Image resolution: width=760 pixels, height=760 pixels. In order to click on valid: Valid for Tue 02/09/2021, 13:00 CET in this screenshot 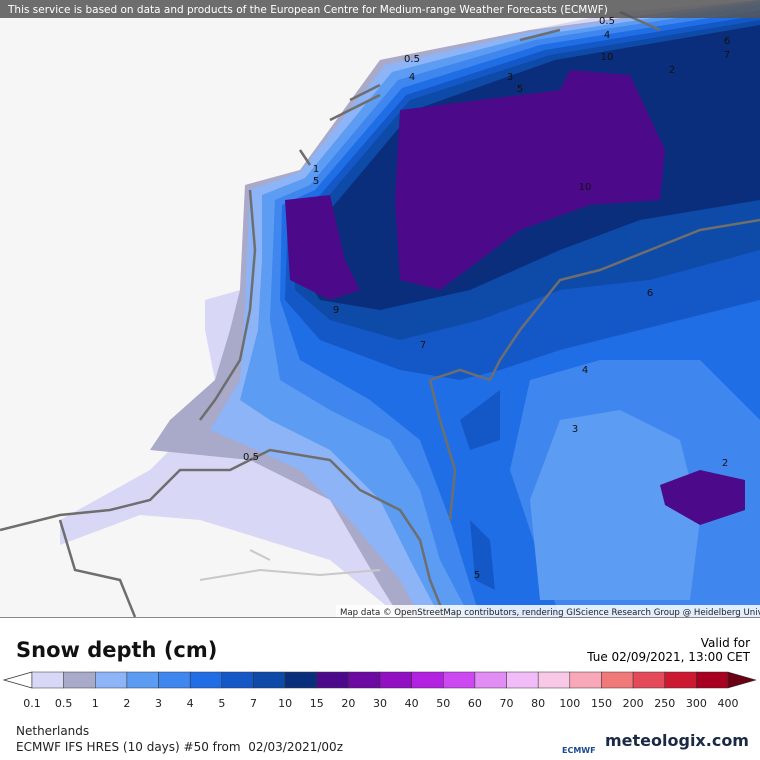, I will do `click(668, 650)`.